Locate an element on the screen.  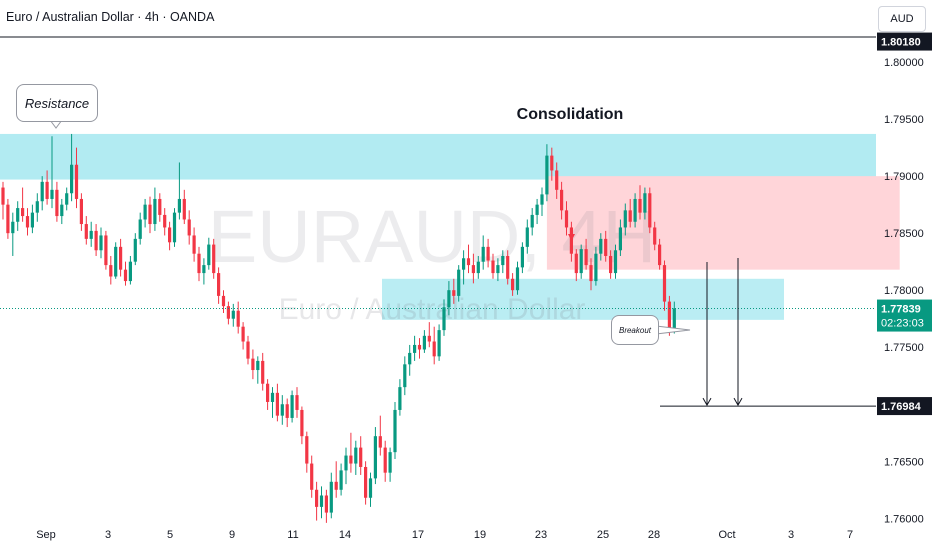
x-tick-label: 9 is located at coordinates (232, 535).